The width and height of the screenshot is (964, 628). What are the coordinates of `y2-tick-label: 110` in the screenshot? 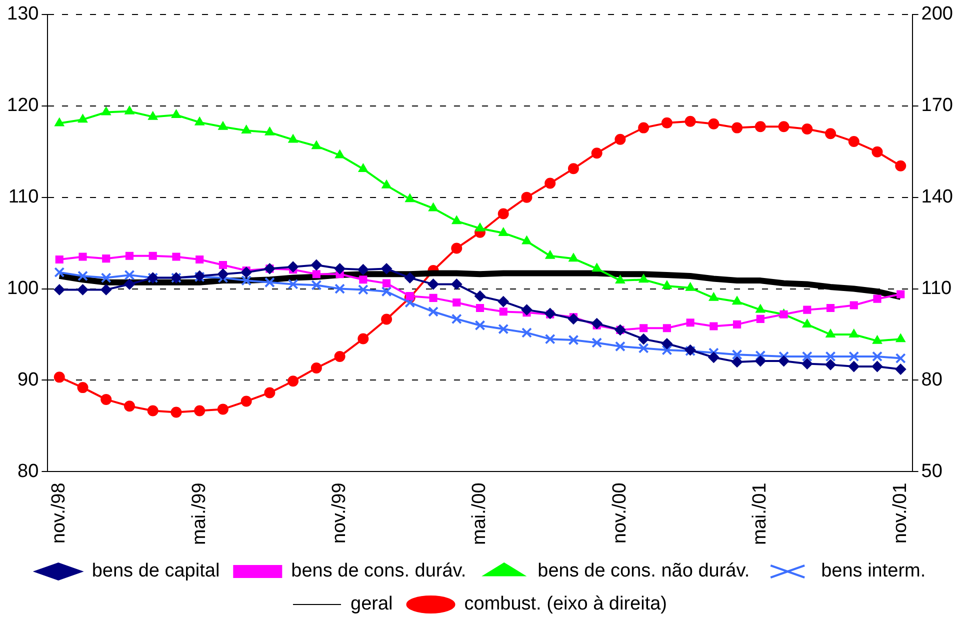 It's located at (936, 289).